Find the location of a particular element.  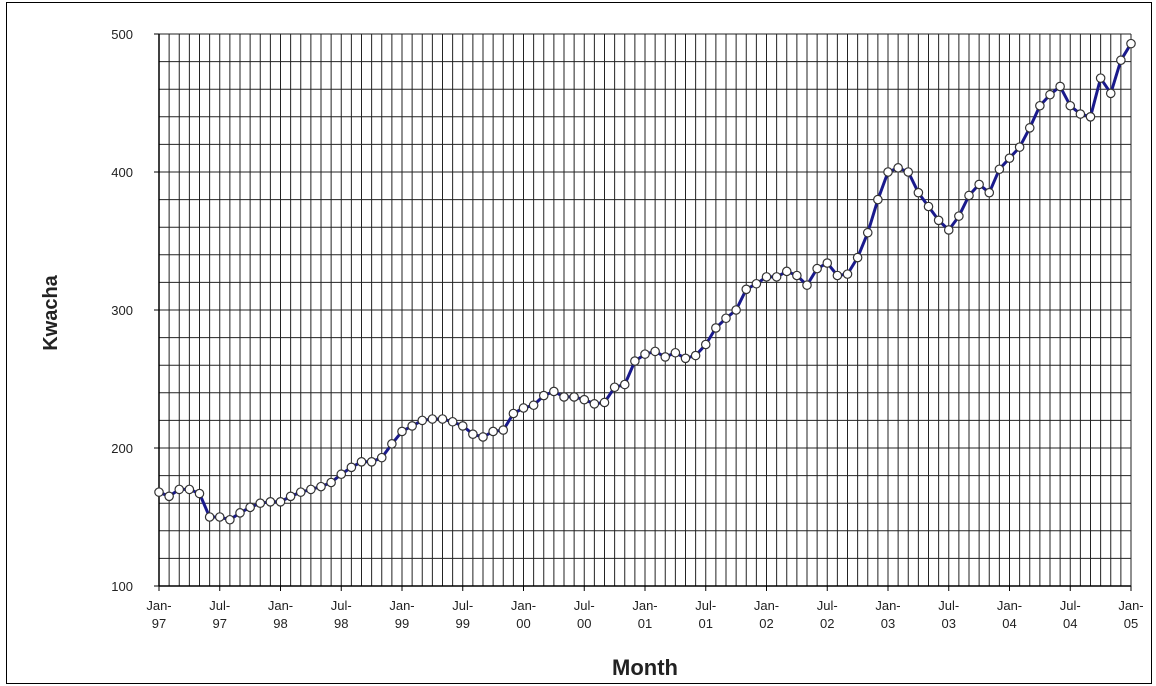

x-tick-label-year: 97 is located at coordinates (159, 623).